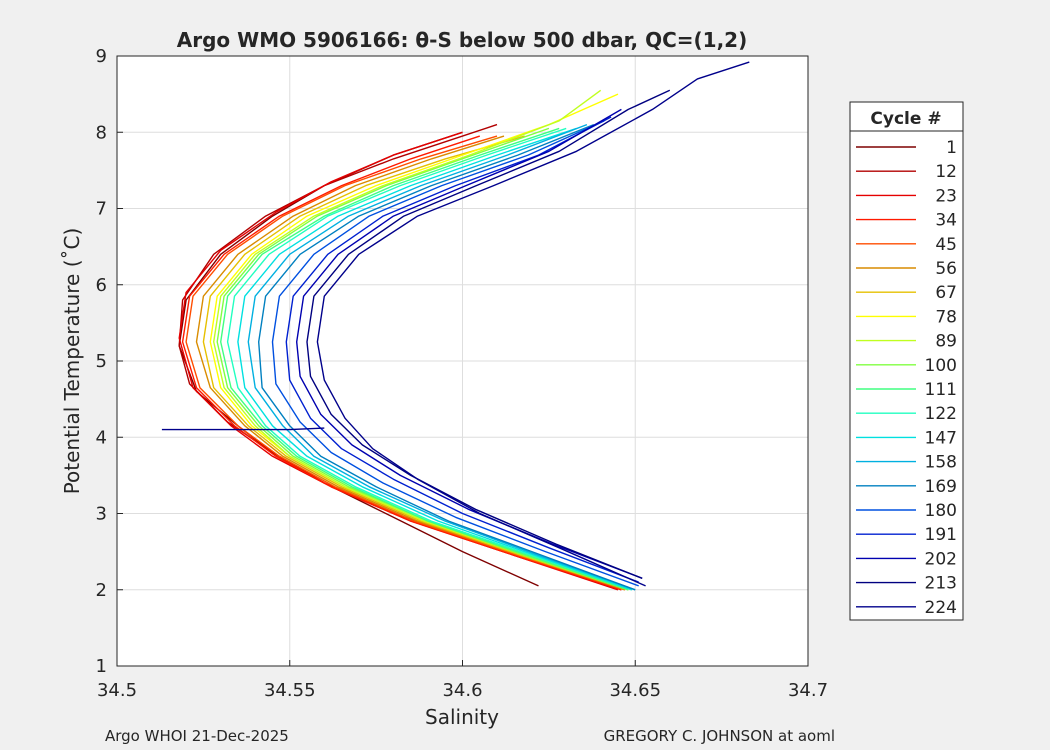 Image resolution: width=1050 pixels, height=750 pixels. Describe the element at coordinates (946, 269) in the screenshot. I see `legend-entry-label: 56` at that location.